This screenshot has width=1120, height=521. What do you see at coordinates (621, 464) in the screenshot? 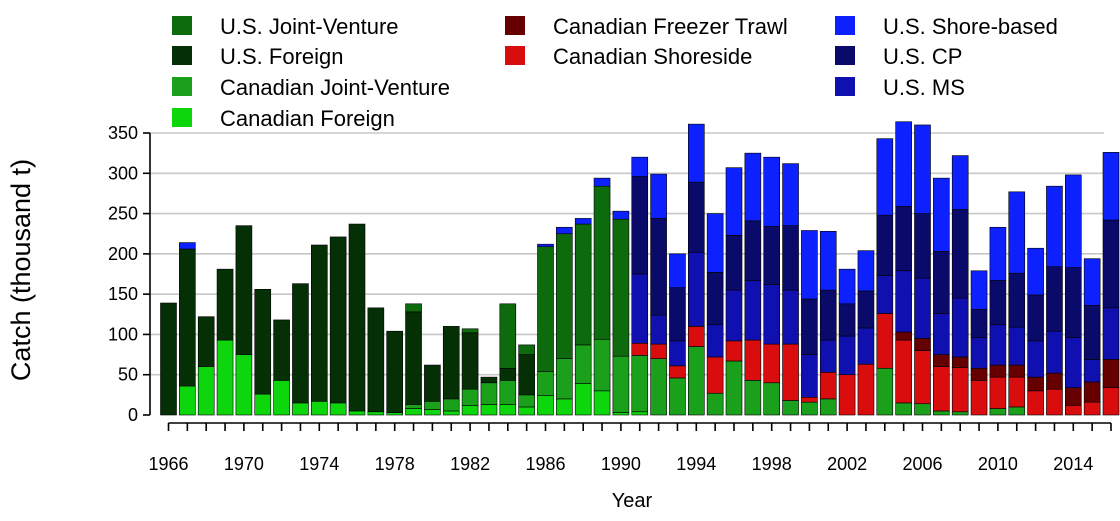
I see `x-tick-label-1990: 1990` at bounding box center [621, 464].